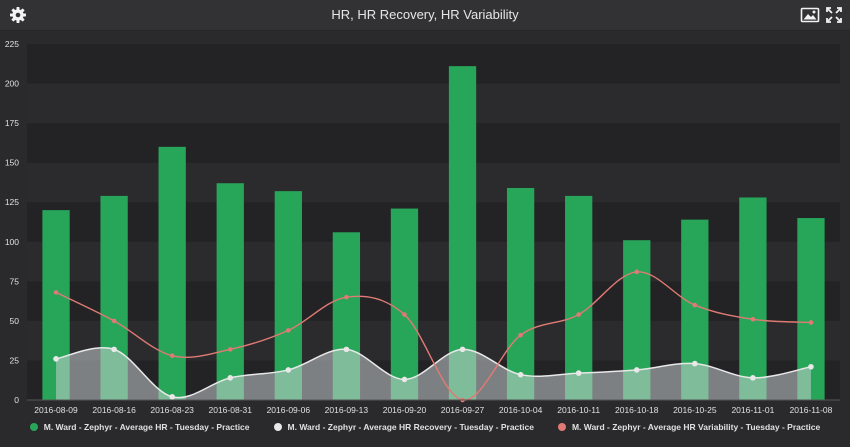  I want to click on x-tick-label: 2016-11-01, so click(752, 410).